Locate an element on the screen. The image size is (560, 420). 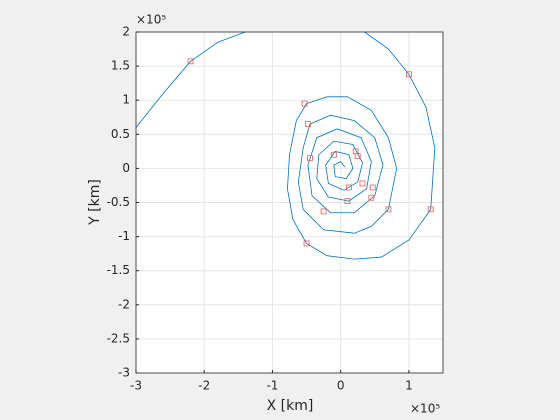
y-tick-label: 0.5 is located at coordinates (120, 134).